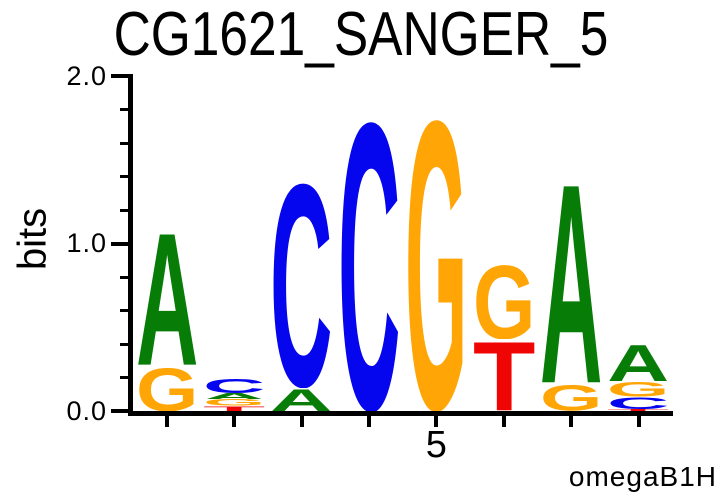 Image resolution: width=721 pixels, height=496 pixels. What do you see at coordinates (86, 243) in the screenshot?
I see `y-tick-label-1.0: 1.0` at bounding box center [86, 243].